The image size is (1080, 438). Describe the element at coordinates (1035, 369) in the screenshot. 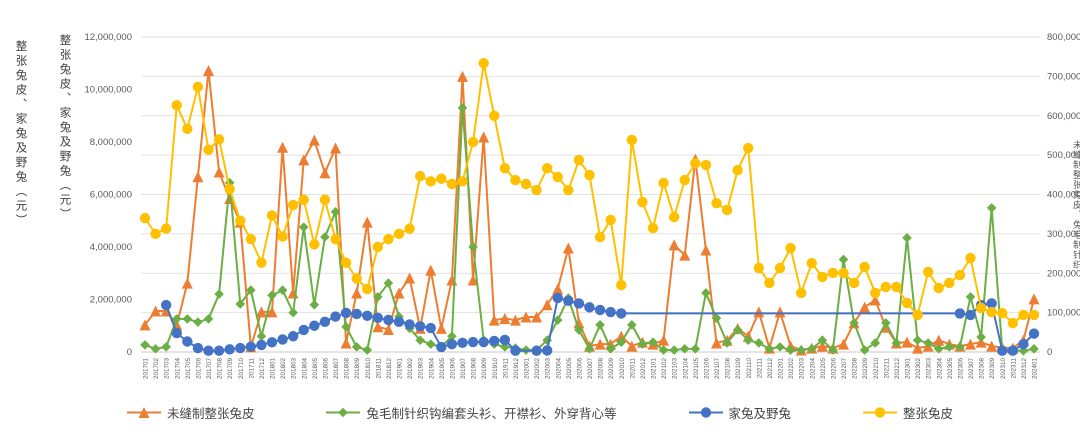

I see `svg-text: 202401` at that location.